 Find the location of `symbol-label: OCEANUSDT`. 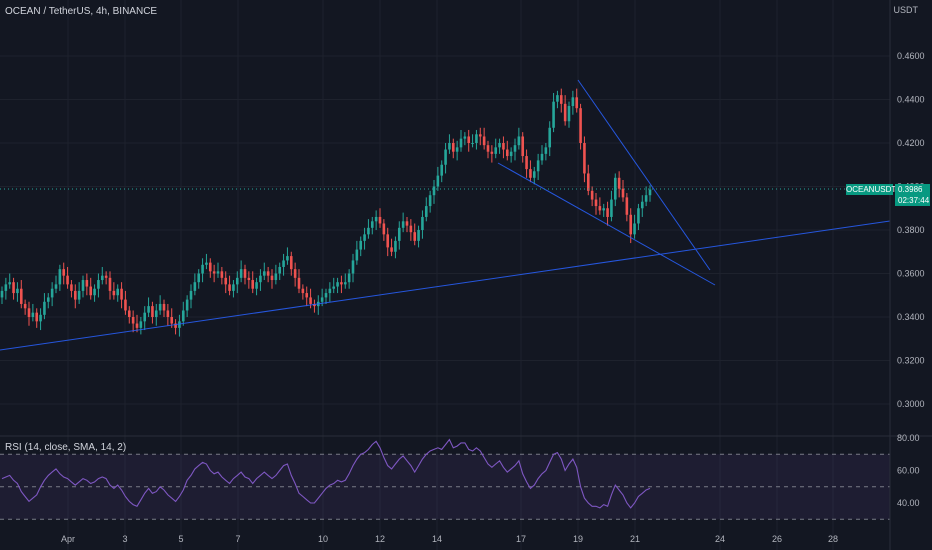

symbol-label: OCEANUSDT is located at coordinates (871, 189).